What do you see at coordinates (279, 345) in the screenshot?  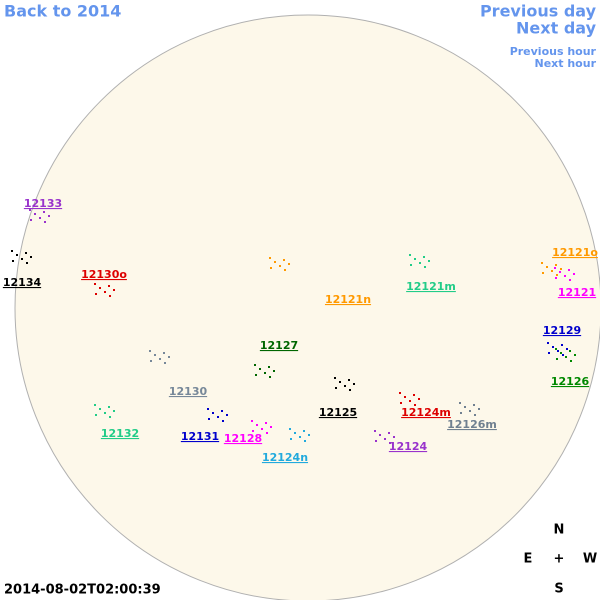 I see `region-label: 12127` at bounding box center [279, 345].